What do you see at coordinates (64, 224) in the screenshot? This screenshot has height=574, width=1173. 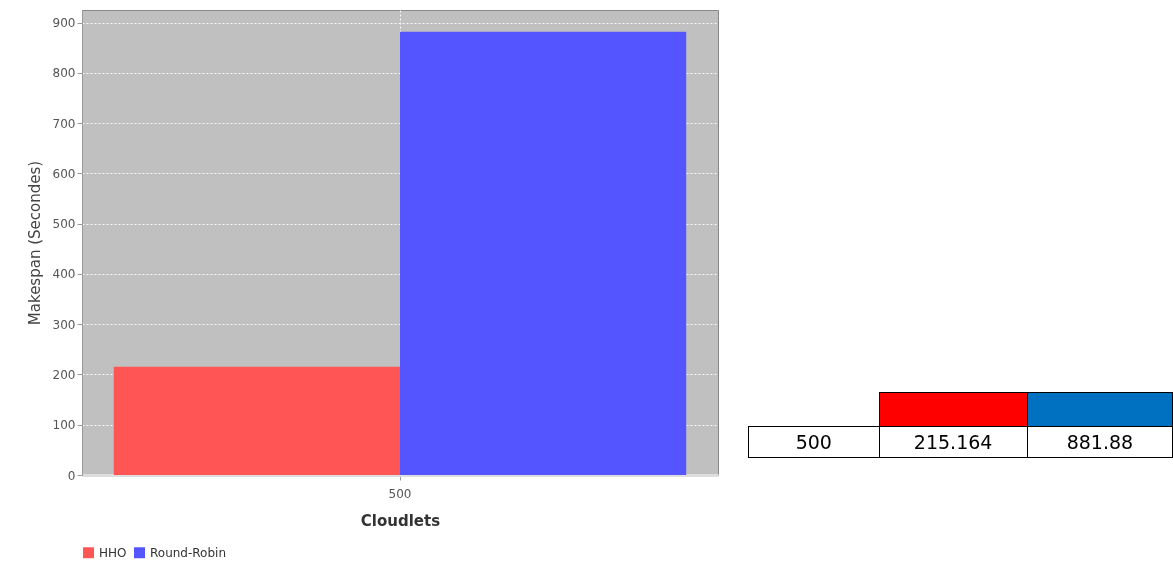 I see `y-tick-label: 500` at bounding box center [64, 224].